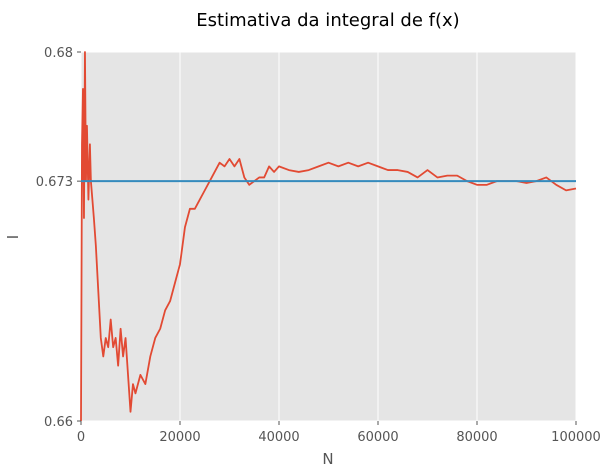  I want to click on x-tick-label: 100000, so click(576, 437).